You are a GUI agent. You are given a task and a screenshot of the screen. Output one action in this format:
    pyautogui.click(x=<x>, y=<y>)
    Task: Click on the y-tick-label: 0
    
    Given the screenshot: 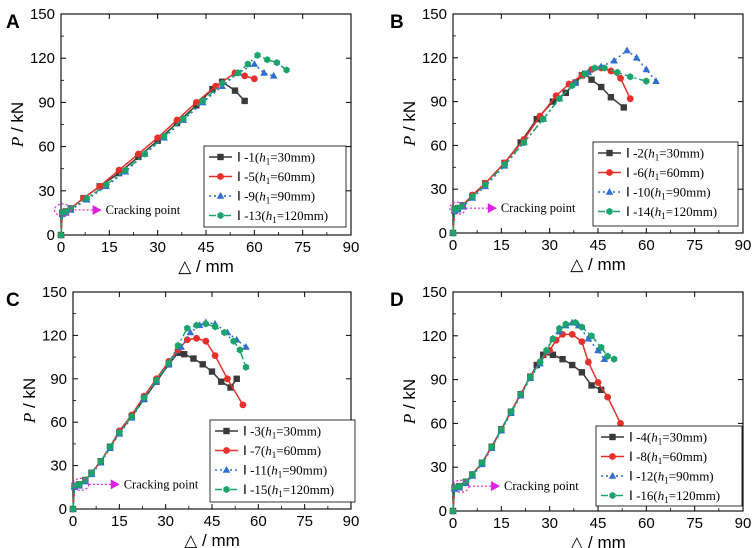 What is the action you would take?
    pyautogui.click(x=443, y=233)
    